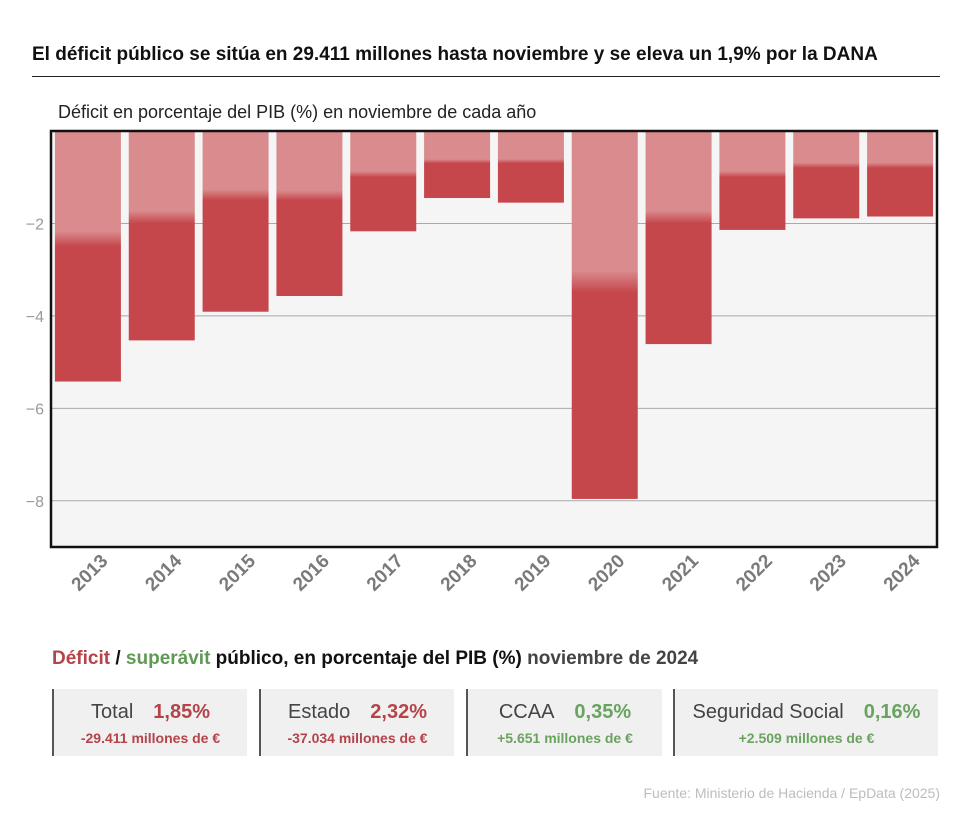 This screenshot has width=980, height=823. What do you see at coordinates (81, 658) in the screenshot?
I see `summary-title-deficit: Déficit` at bounding box center [81, 658].